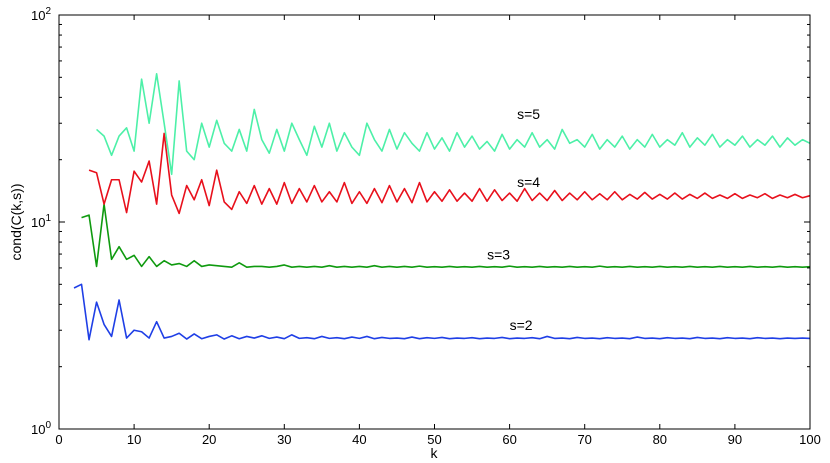 This screenshot has height=463, width=830. I want to click on x-tick-label: 50, so click(434, 439).